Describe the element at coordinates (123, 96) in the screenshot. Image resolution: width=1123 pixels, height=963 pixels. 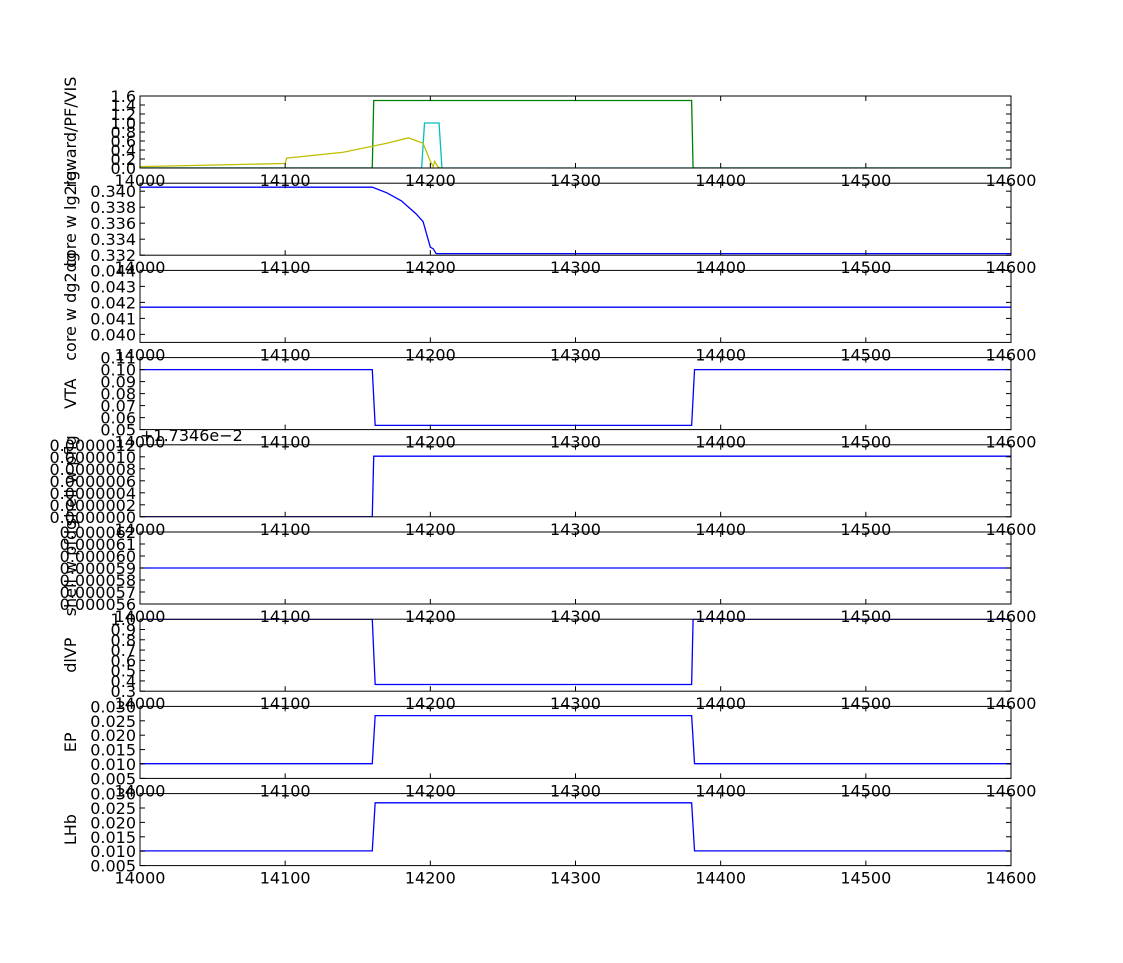
I see `y-tick-label: 1.6` at that location.